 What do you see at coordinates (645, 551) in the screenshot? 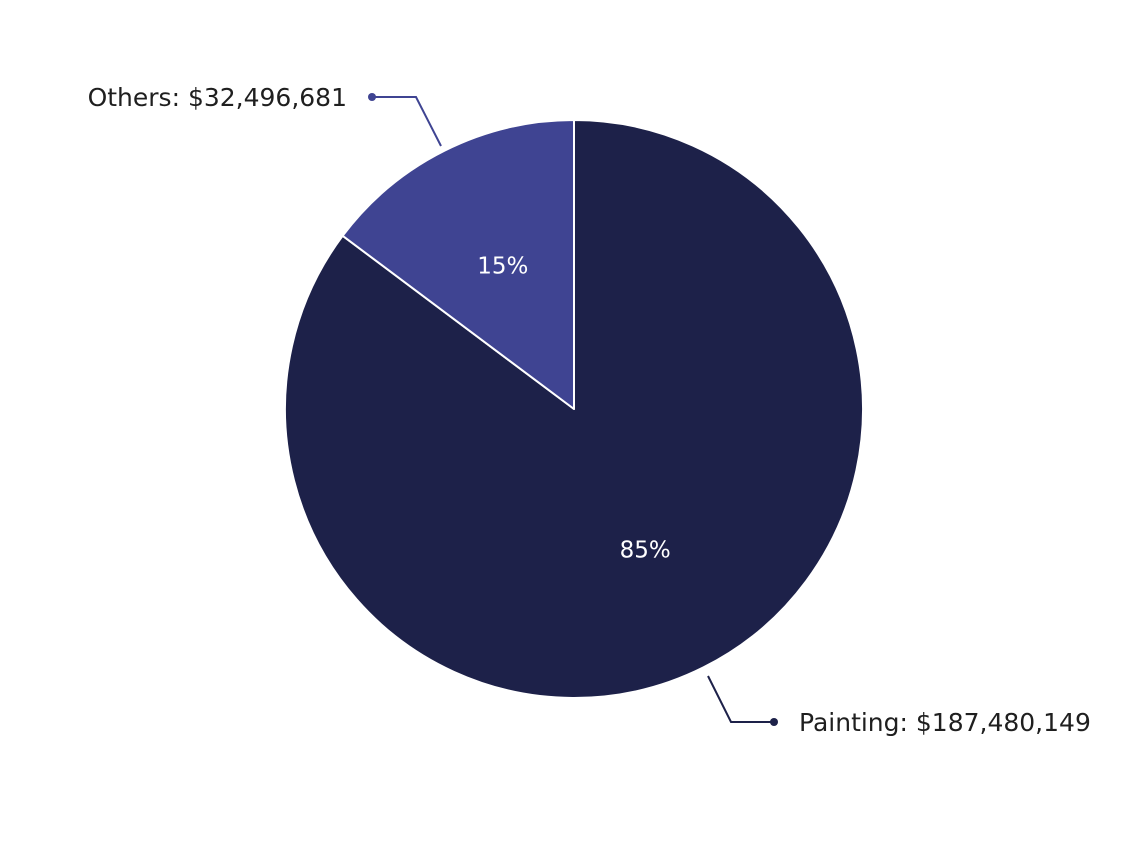
I see `slice-percent-label-painting: 85%` at bounding box center [645, 551].